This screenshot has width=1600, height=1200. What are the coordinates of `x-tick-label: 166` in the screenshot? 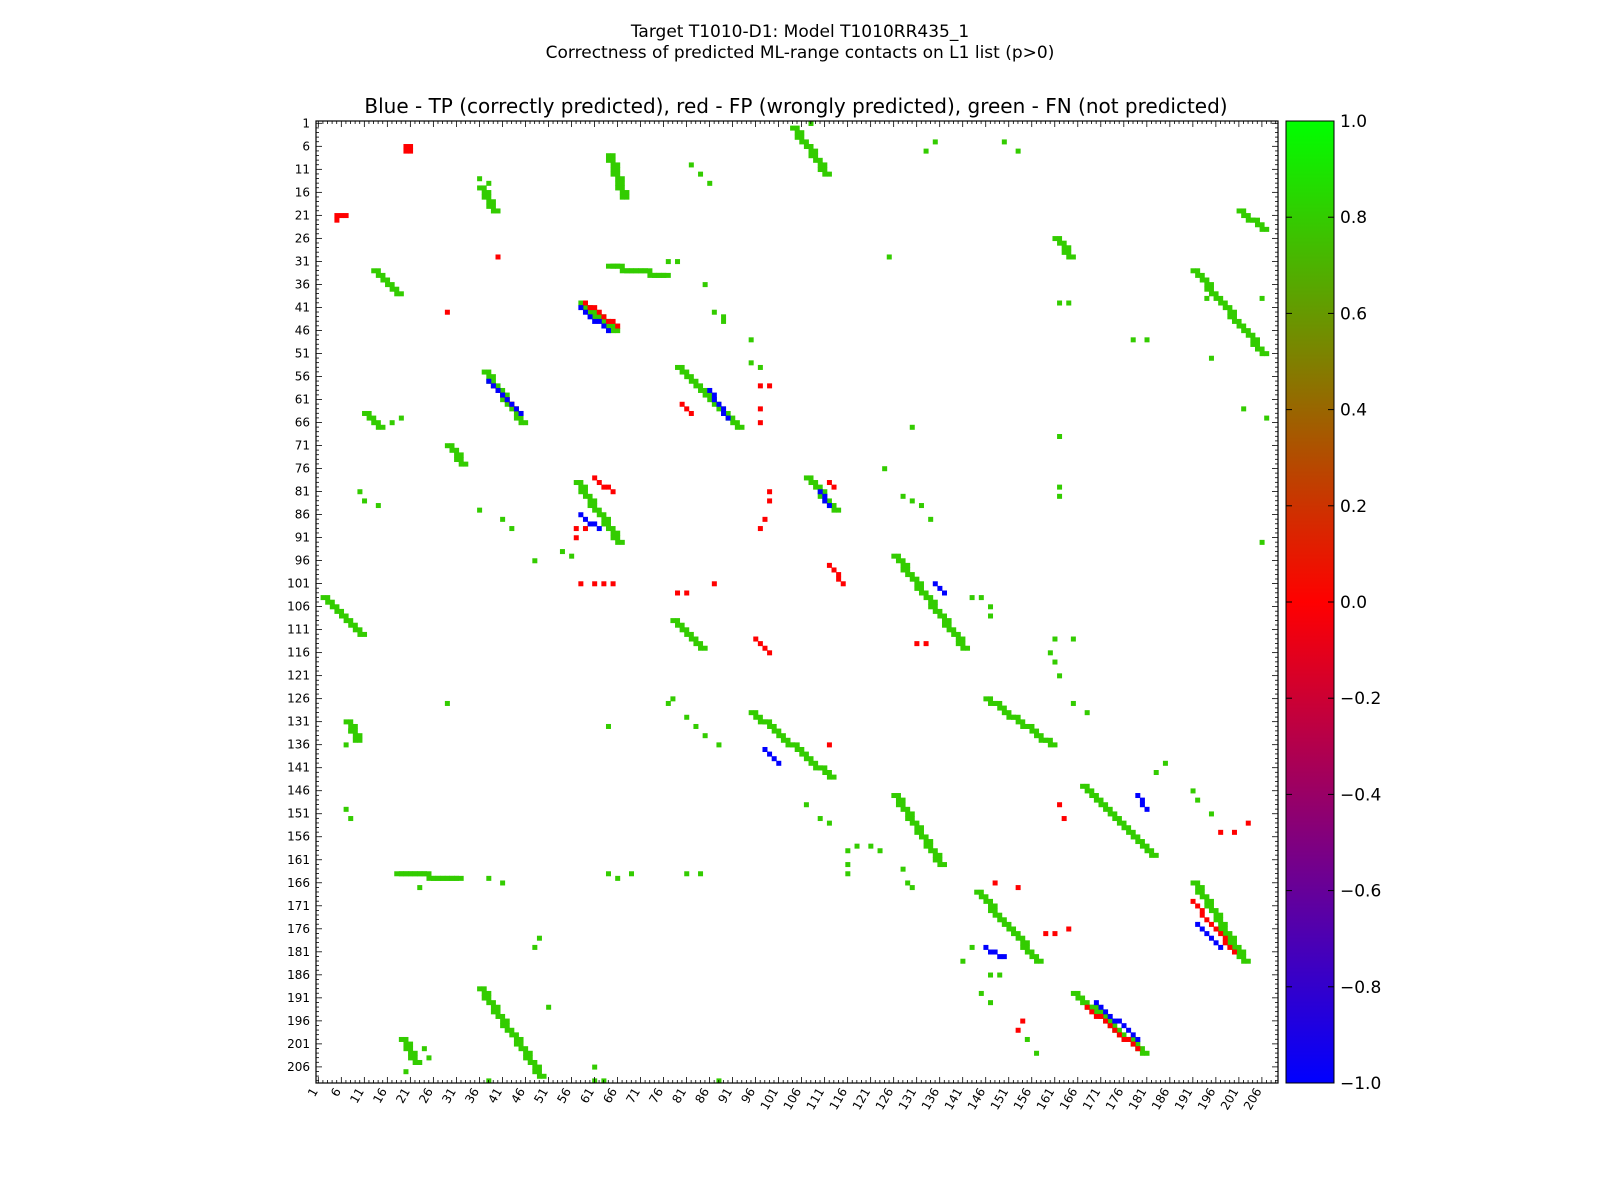 It's located at (1069, 1099).